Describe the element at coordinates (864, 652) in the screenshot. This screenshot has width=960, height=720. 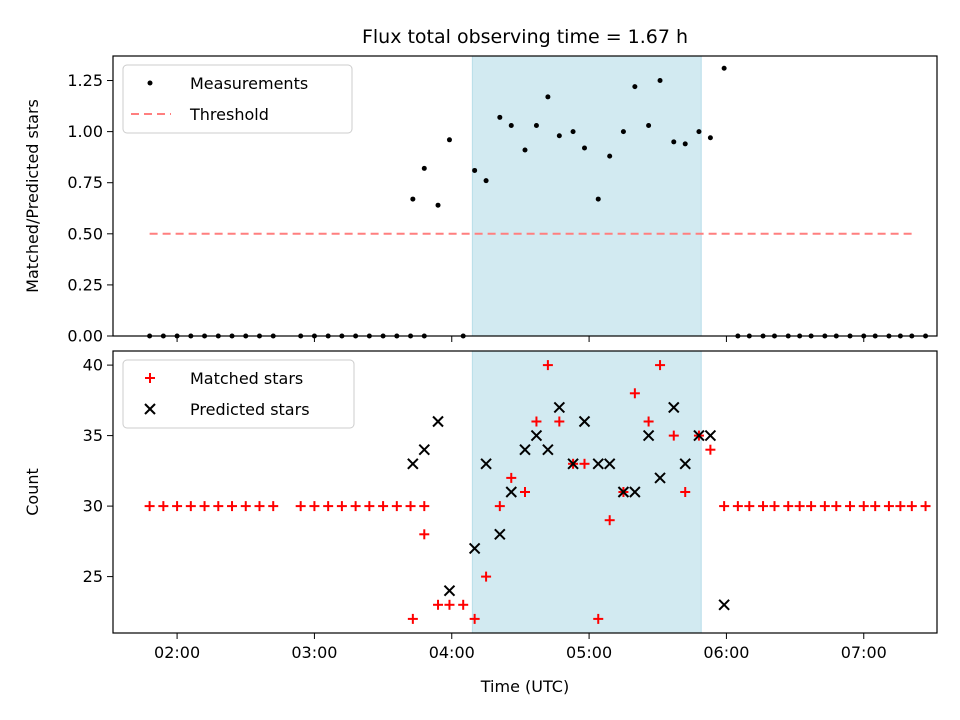
I see `x-tick-label: 07:00` at that location.